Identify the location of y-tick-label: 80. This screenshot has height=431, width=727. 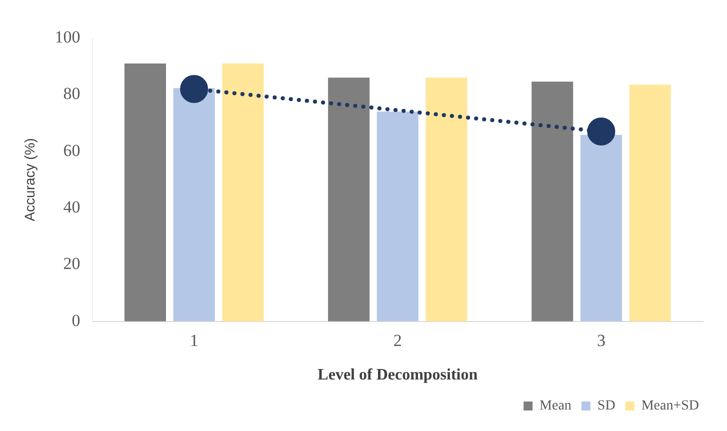
(71, 94).